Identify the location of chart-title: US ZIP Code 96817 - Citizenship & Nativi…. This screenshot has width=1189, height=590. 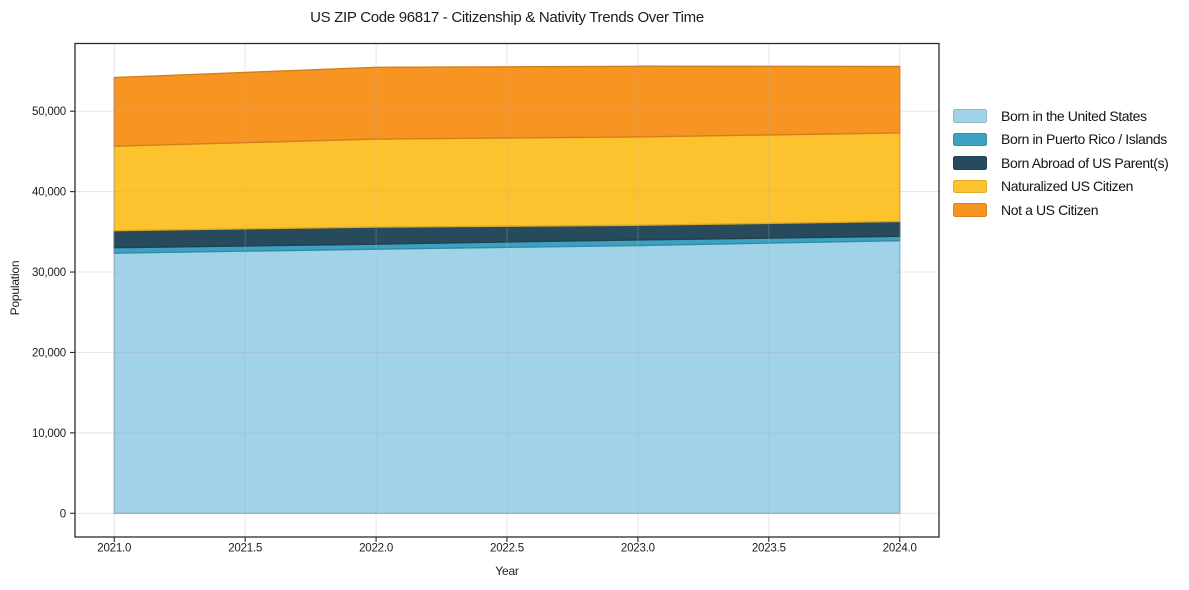
(507, 17).